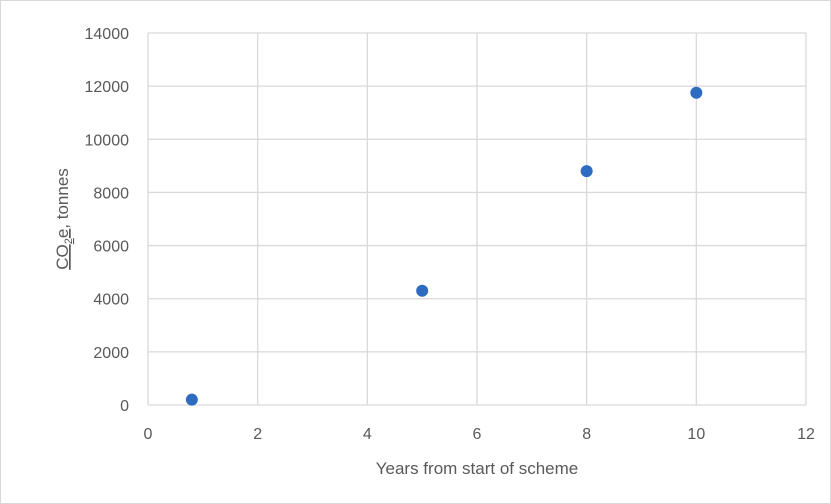 The height and width of the screenshot is (504, 831). I want to click on y-tick-label-2000: 2000, so click(111, 353).